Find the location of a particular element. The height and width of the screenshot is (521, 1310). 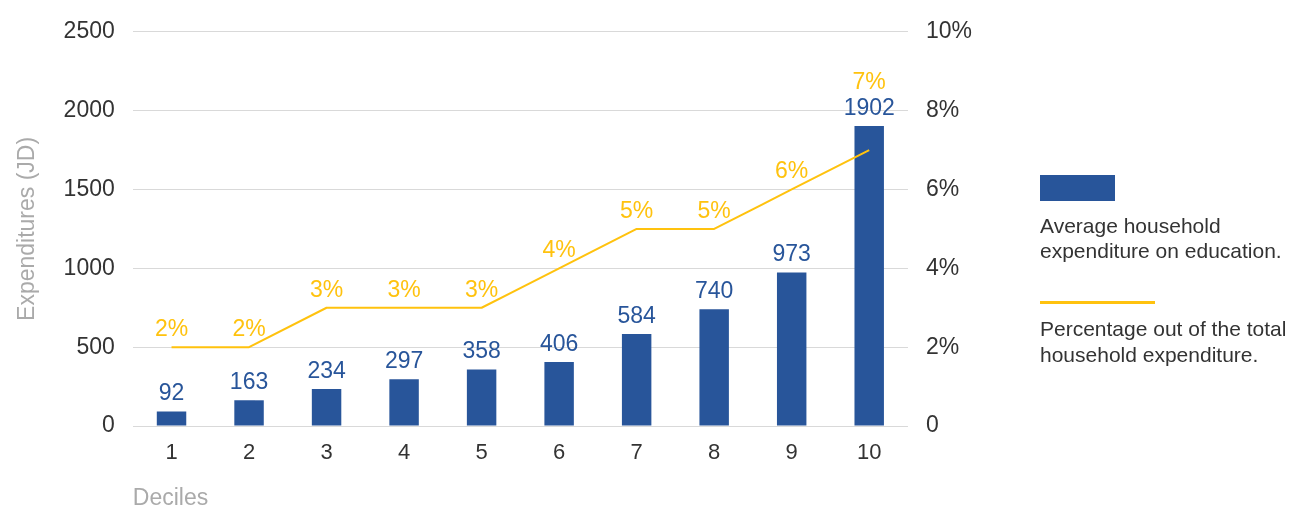

data-label: 406 is located at coordinates (559, 342).